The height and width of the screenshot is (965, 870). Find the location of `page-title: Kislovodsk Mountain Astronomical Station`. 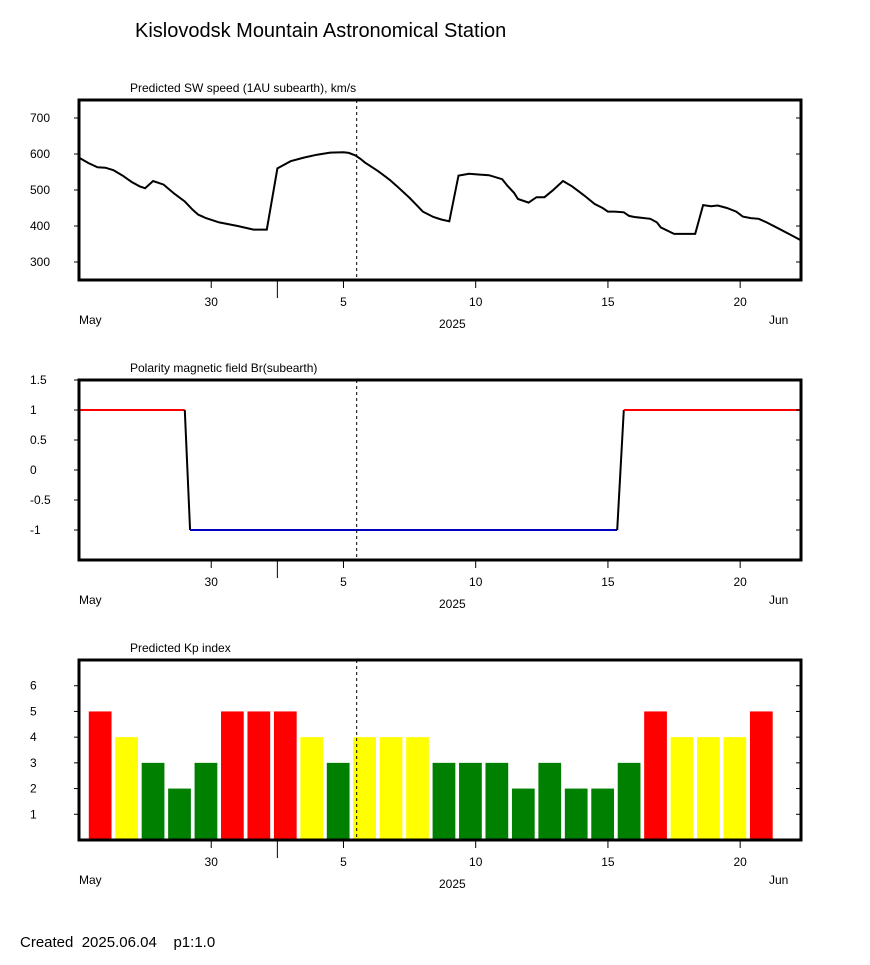

page-title: Kislovodsk Mountain Astronomical Station is located at coordinates (321, 31).